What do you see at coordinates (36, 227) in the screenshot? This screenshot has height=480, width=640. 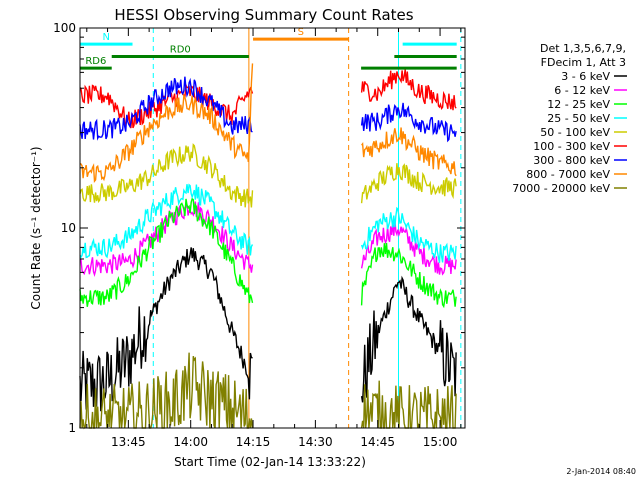 I see `y-axis-label: Count Rate (s⁻¹ detector⁻¹)` at bounding box center [36, 227].